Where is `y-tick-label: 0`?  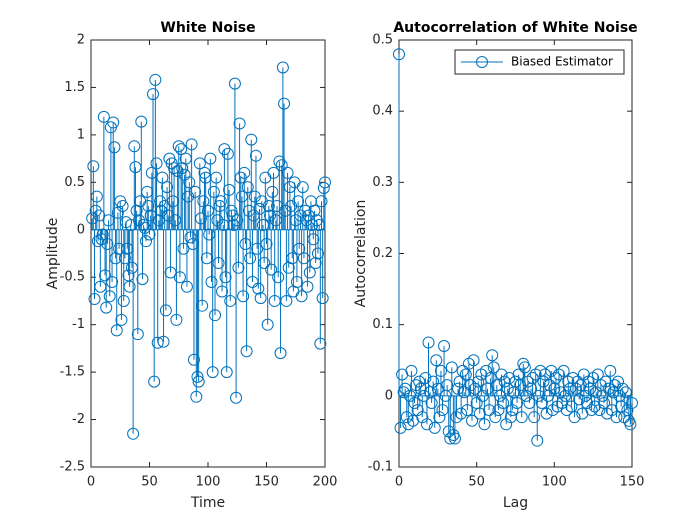
y-tick-label: 0 is located at coordinates (389, 395).